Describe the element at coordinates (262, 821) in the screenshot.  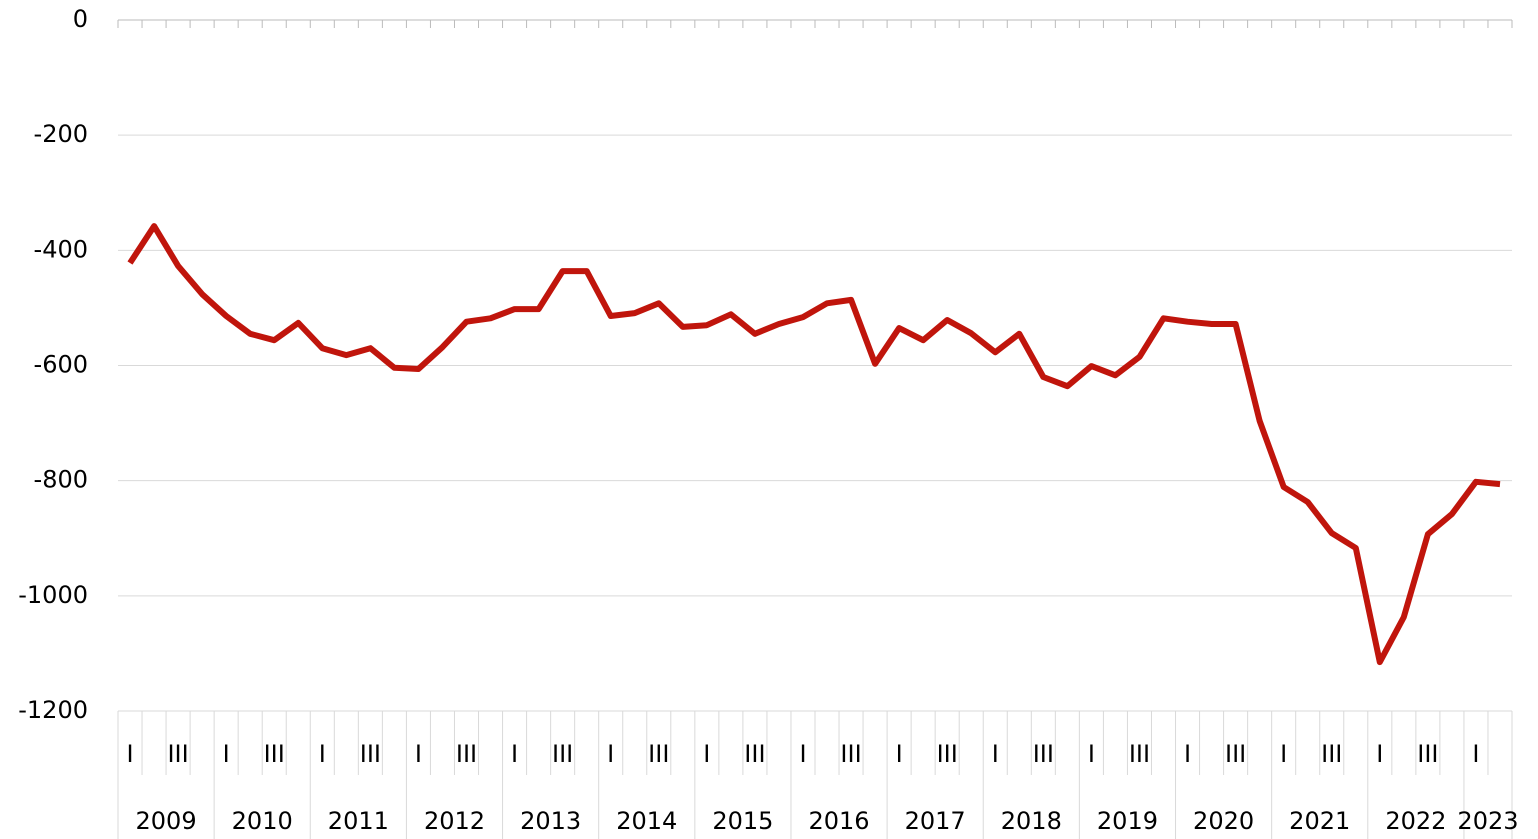
I see `x-group-label: 2010` at that location.